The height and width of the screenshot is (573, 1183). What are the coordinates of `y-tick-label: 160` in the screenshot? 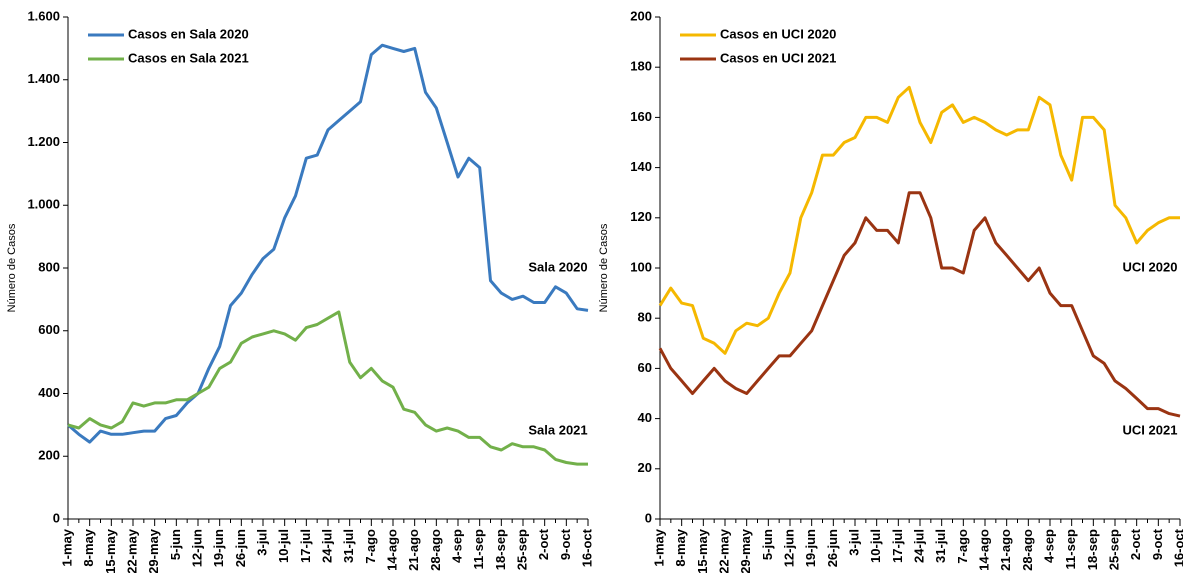 It's located at (641, 116).